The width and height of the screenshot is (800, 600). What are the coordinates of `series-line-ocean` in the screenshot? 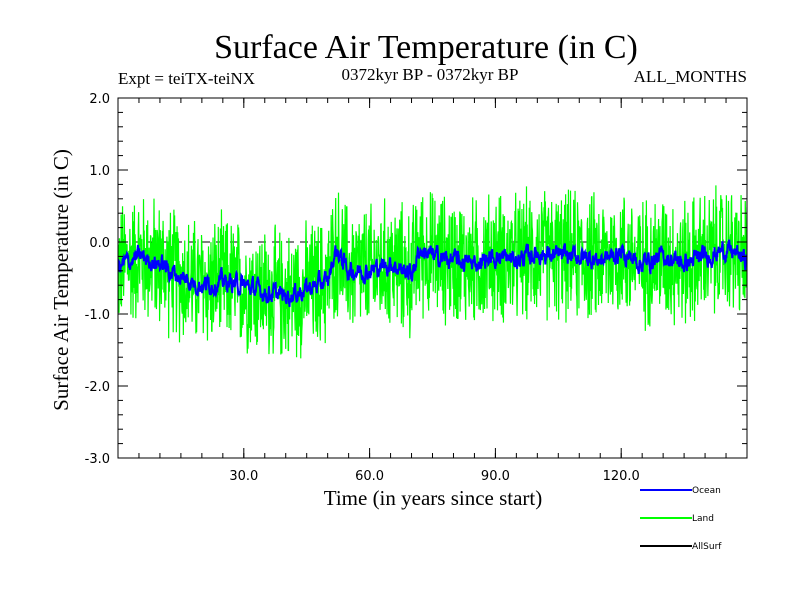 It's located at (432, 273).